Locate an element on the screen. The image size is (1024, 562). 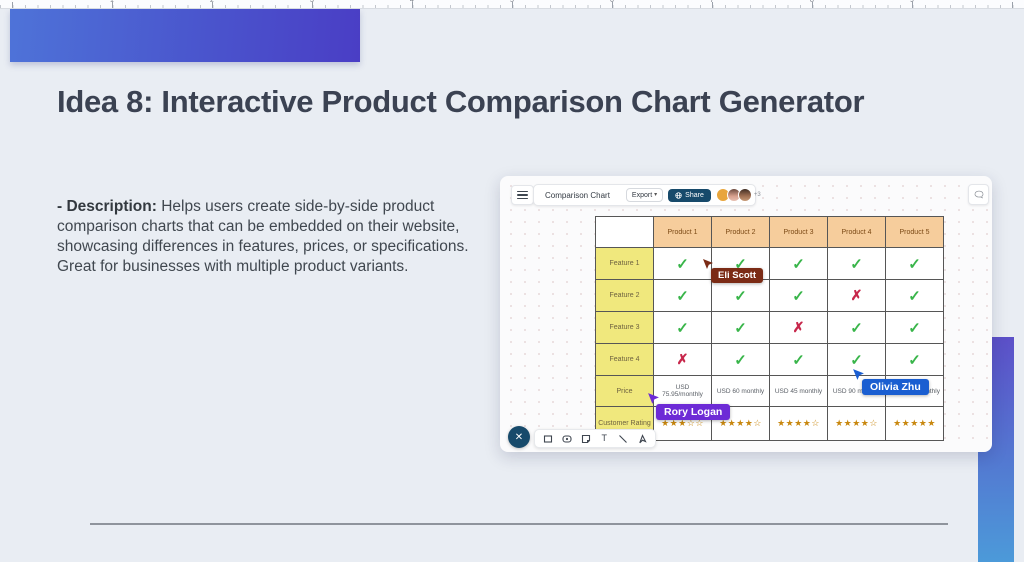
image-tool-button is located at coordinates (567, 439).